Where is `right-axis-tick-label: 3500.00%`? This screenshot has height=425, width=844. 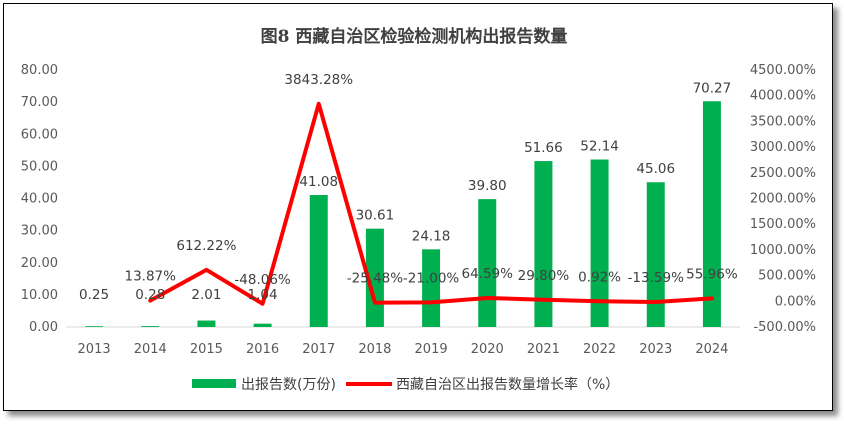
right-axis-tick-label: 3500.00% is located at coordinates (783, 121).